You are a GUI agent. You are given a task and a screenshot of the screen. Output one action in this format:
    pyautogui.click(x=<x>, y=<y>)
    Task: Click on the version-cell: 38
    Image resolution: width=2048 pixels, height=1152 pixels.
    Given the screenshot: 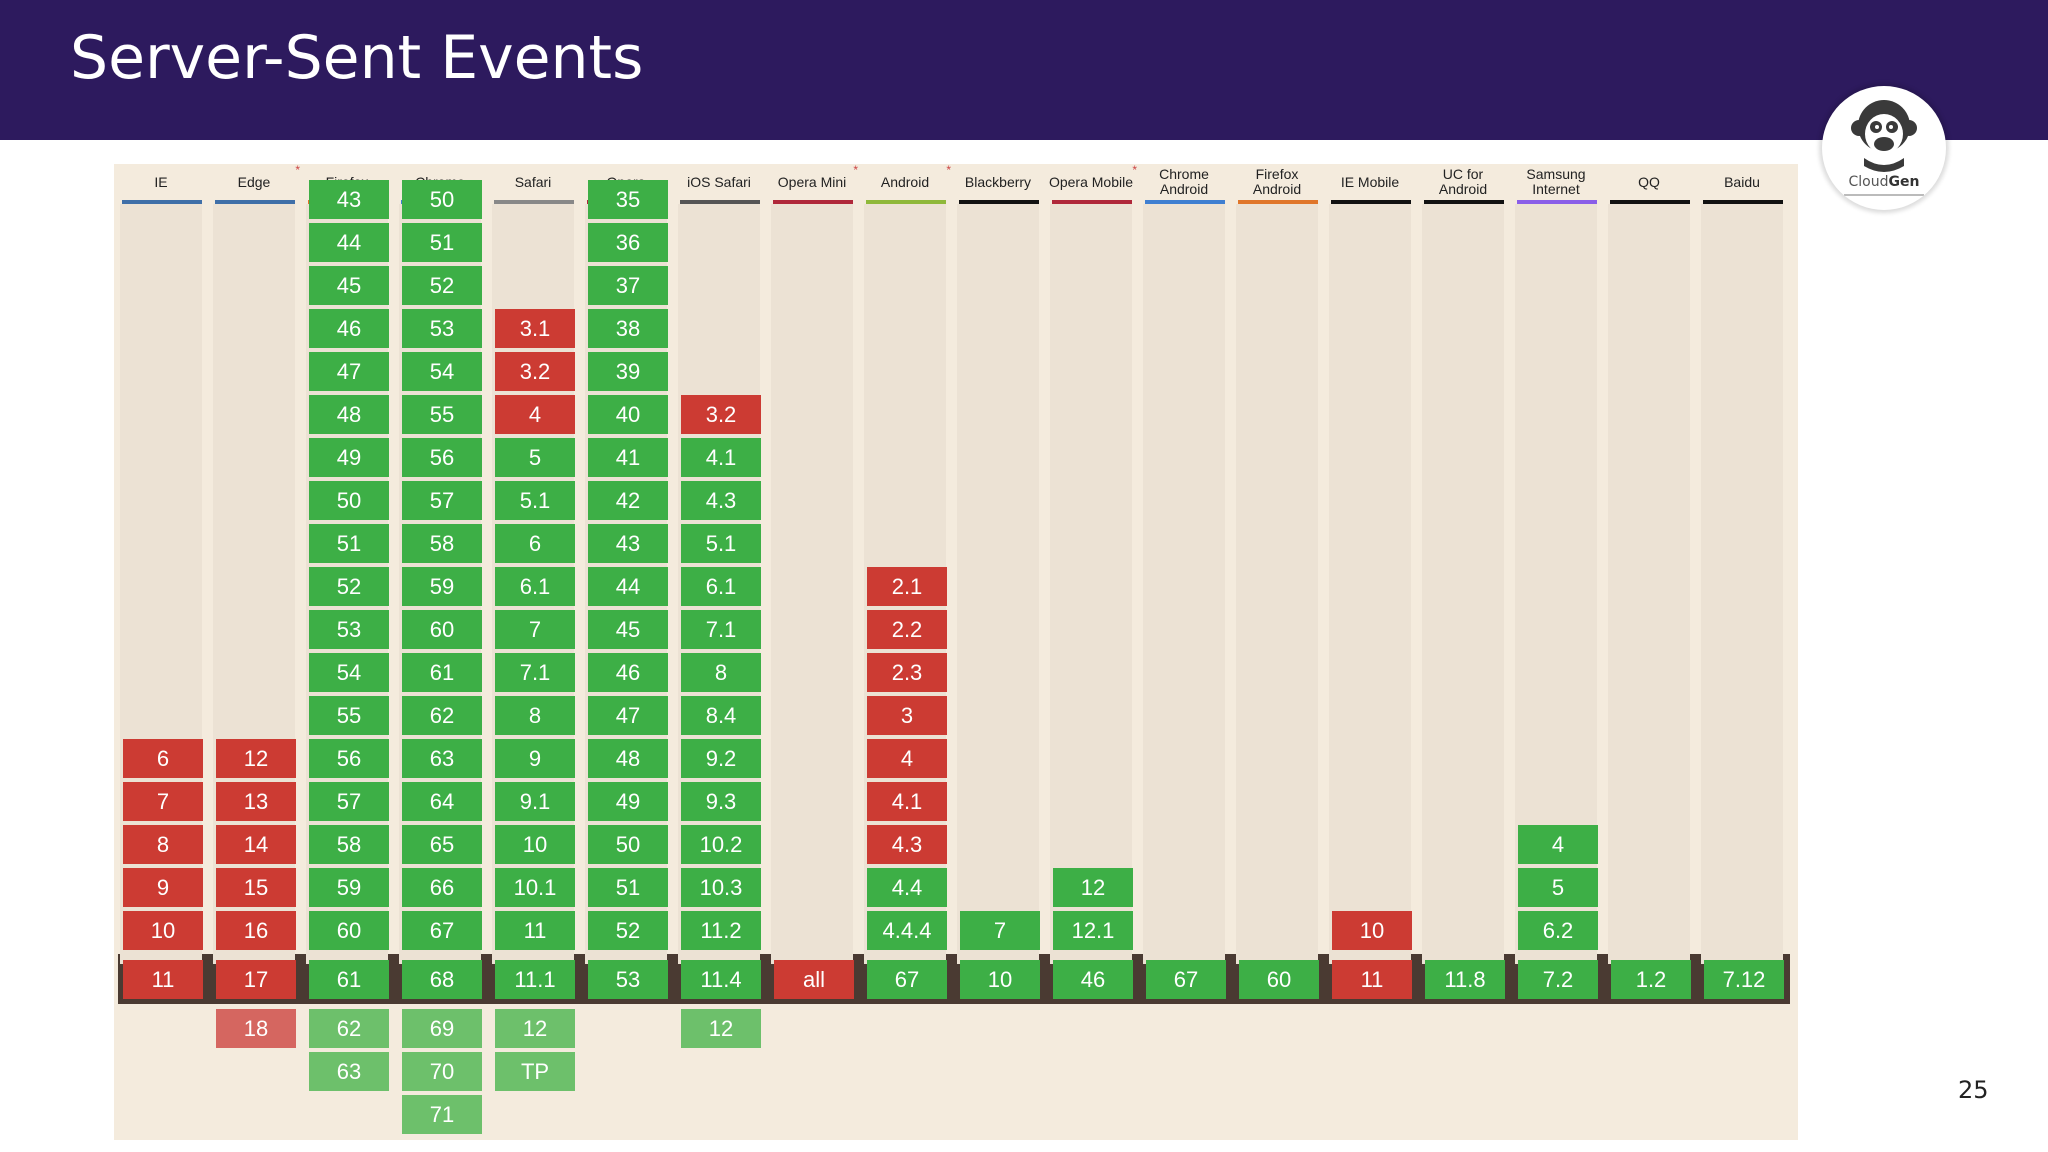 What is the action you would take?
    pyautogui.click(x=628, y=328)
    